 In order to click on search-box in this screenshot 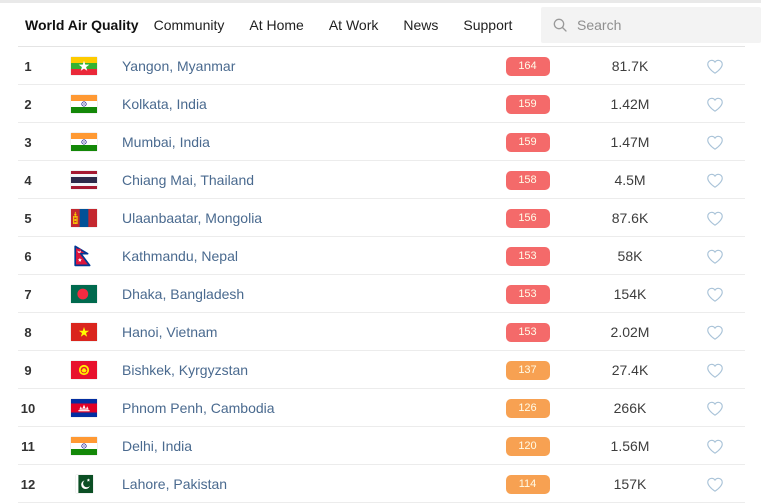, I will do `click(651, 25)`.